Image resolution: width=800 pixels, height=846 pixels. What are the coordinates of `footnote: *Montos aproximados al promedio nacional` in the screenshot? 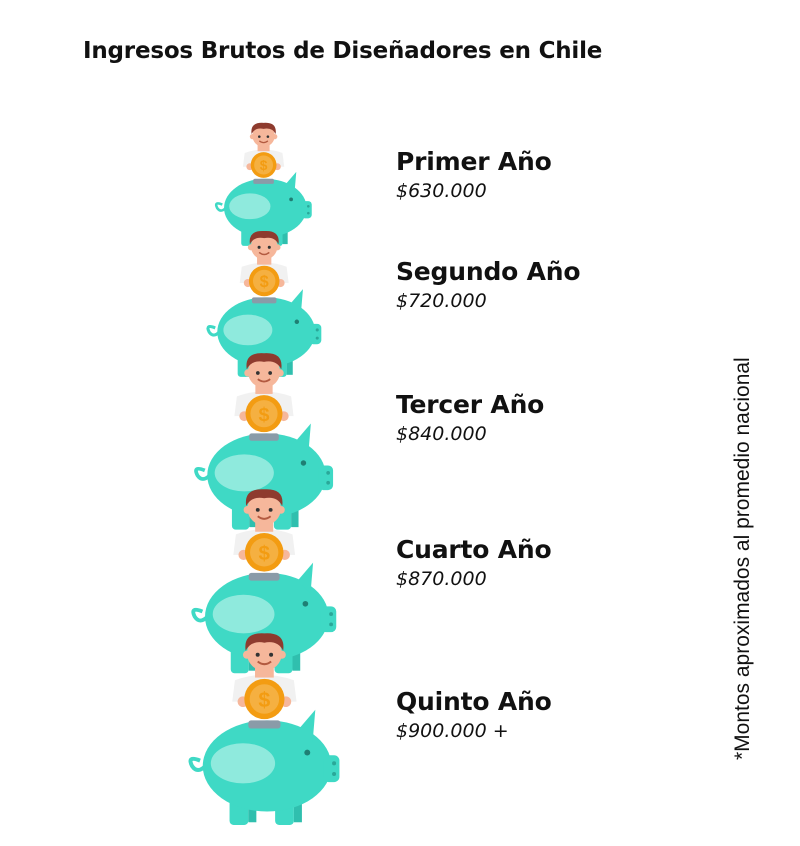 It's located at (742, 558).